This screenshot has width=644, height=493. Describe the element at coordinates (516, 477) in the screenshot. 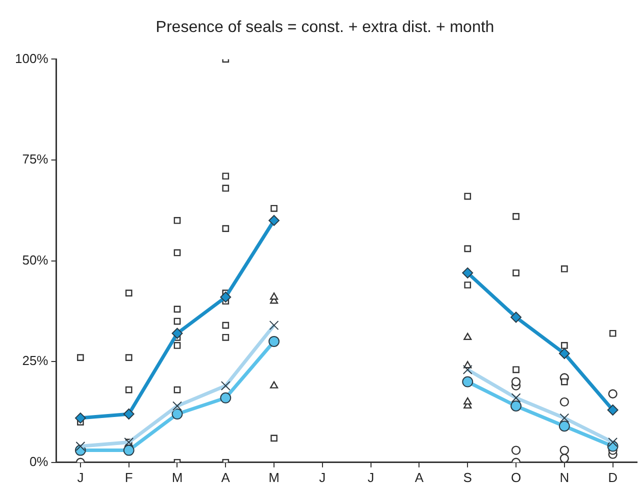

I see `x-tick-label: O` at that location.